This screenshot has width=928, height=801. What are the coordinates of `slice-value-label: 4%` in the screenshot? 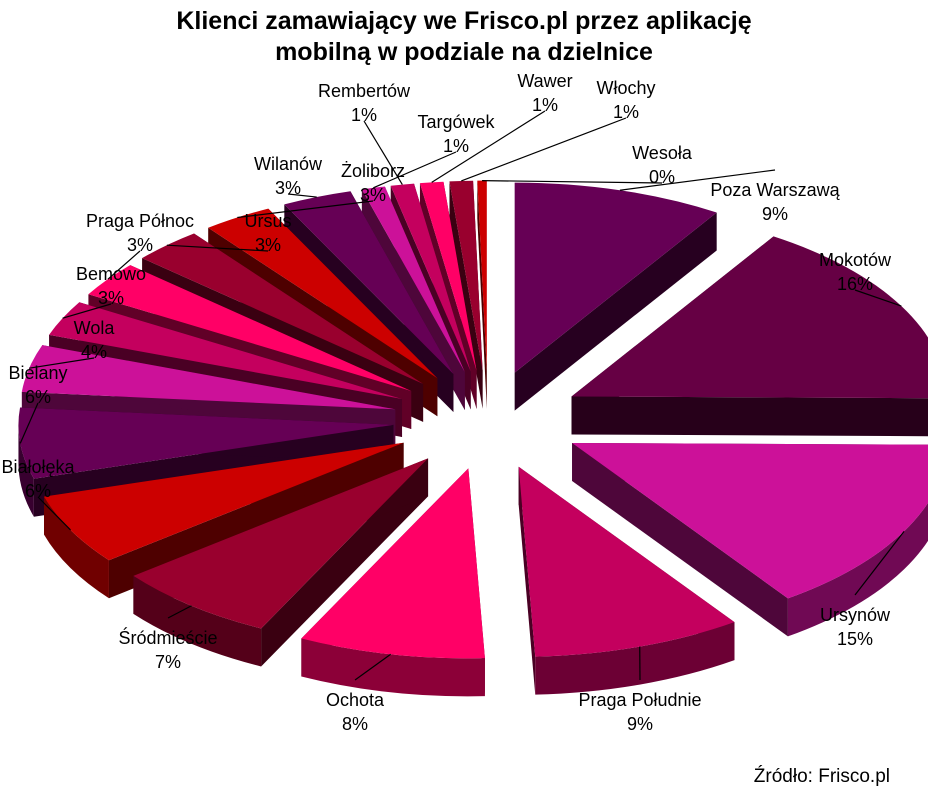 It's located at (94, 352).